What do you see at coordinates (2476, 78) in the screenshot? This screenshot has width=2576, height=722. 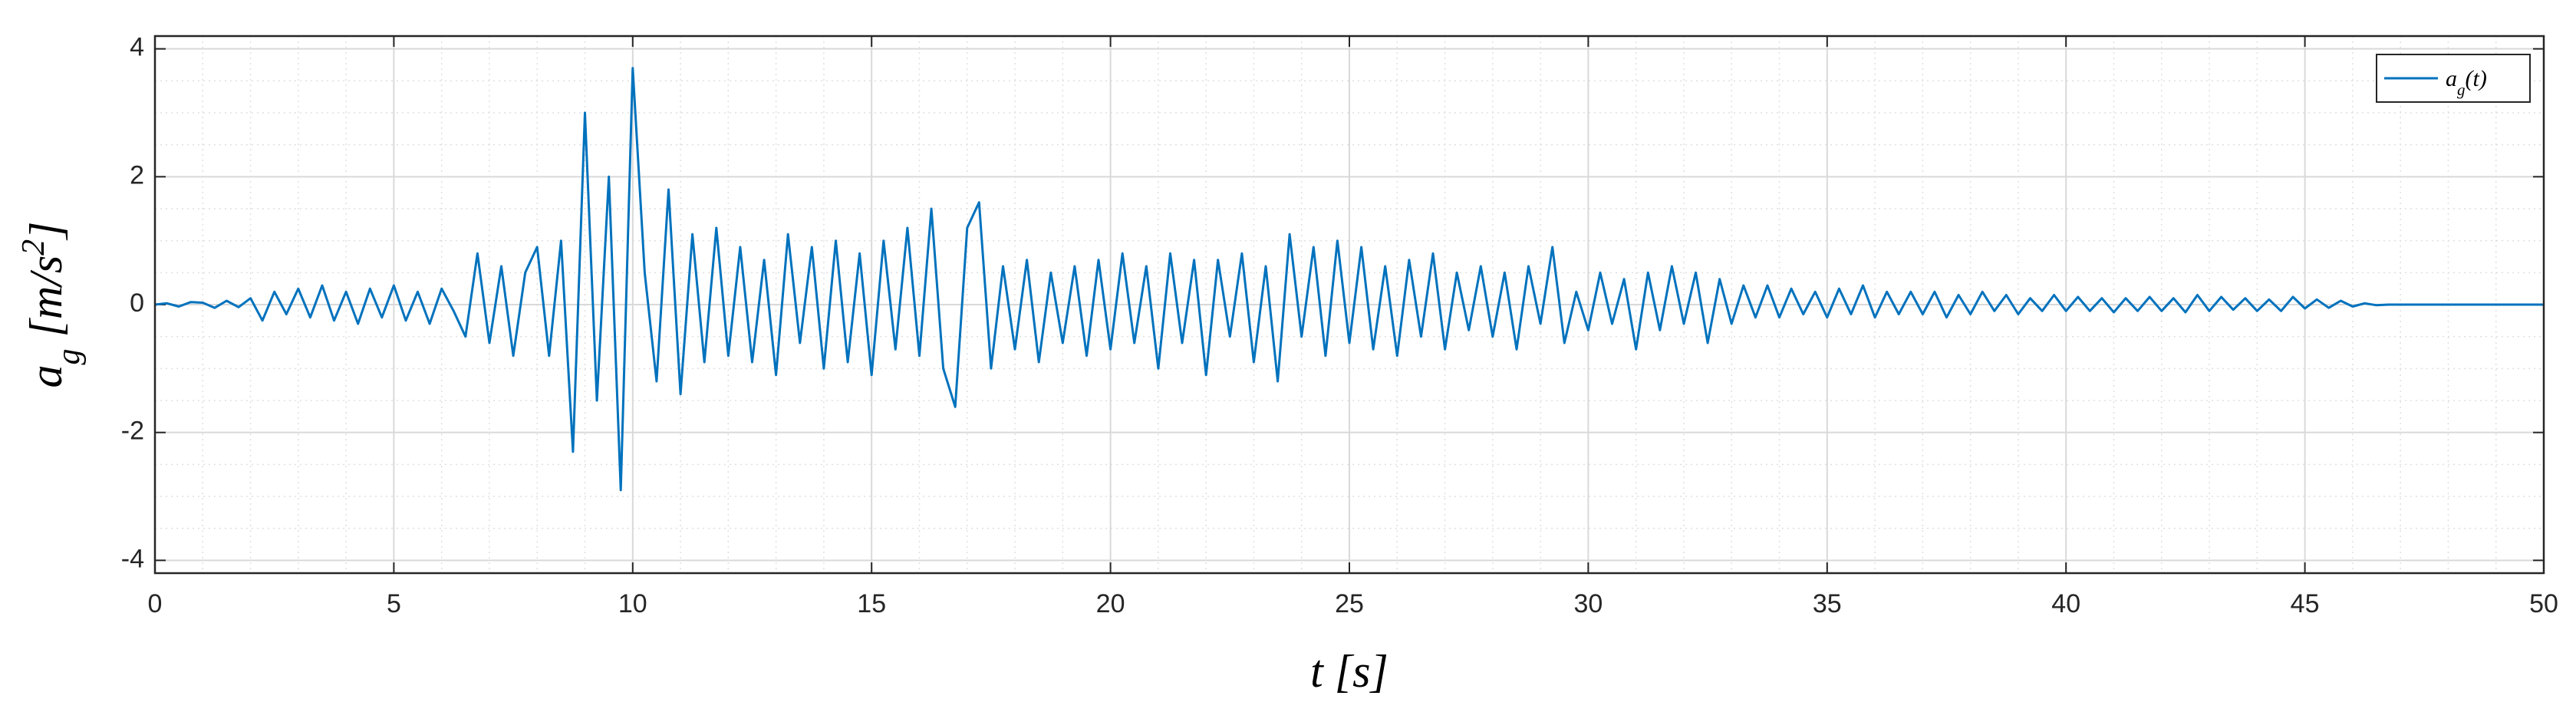 I see `label-part: (t)` at bounding box center [2476, 78].